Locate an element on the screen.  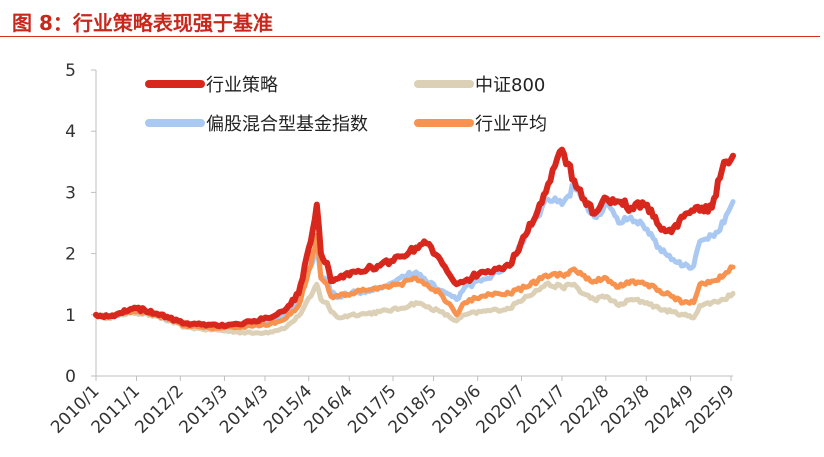
x-tick-label: 2012/2 is located at coordinates (159, 409).